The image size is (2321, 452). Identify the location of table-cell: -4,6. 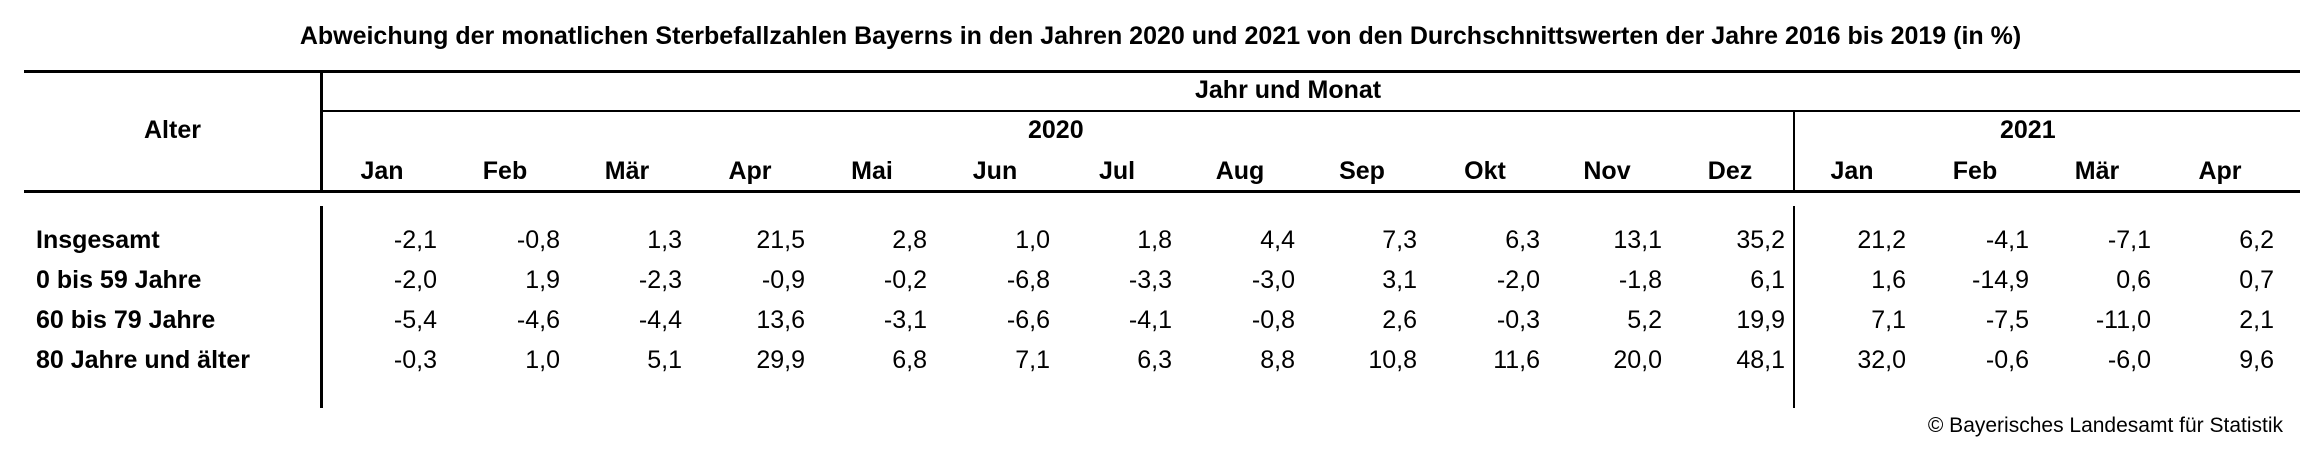
(538, 320).